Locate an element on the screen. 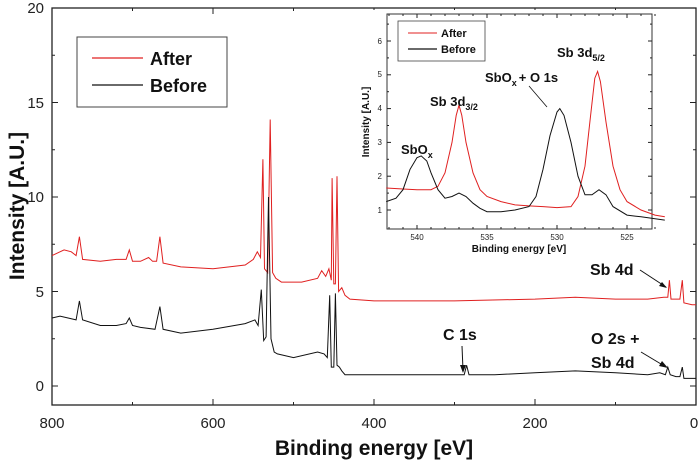  annotation-c1s: C 1s is located at coordinates (460, 335).